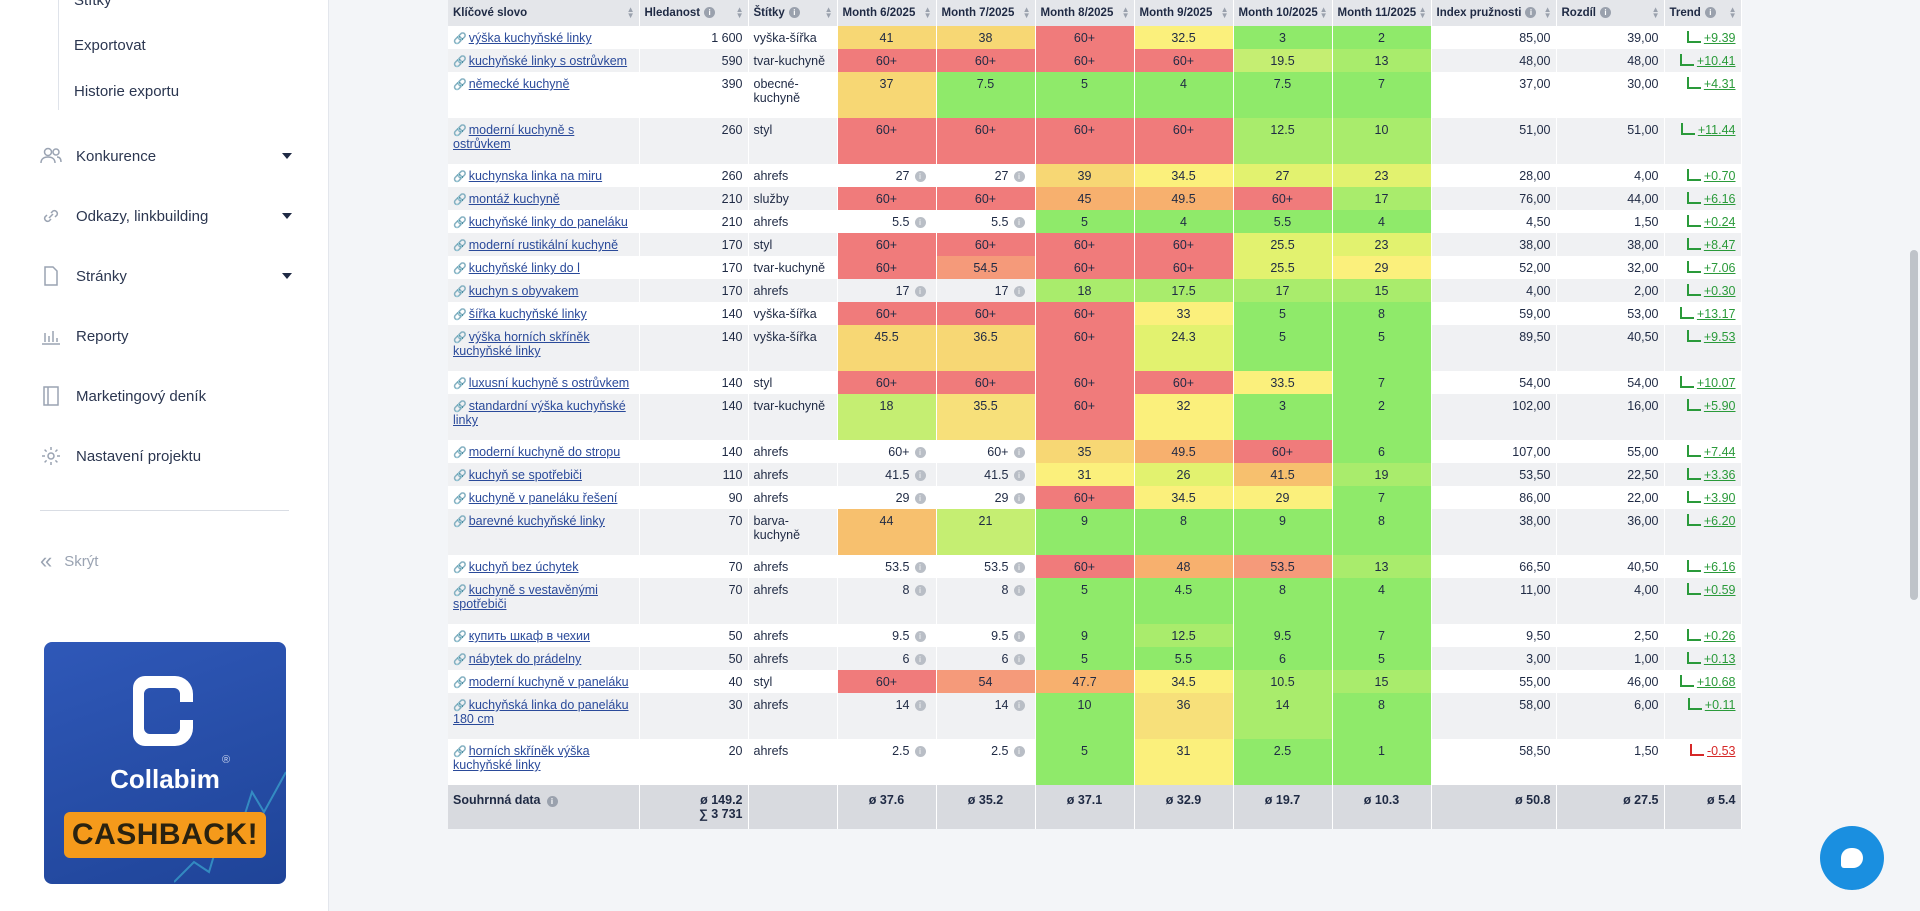 The width and height of the screenshot is (1920, 911). I want to click on column-header: Štítky i ▲ ▼, so click(793, 13).